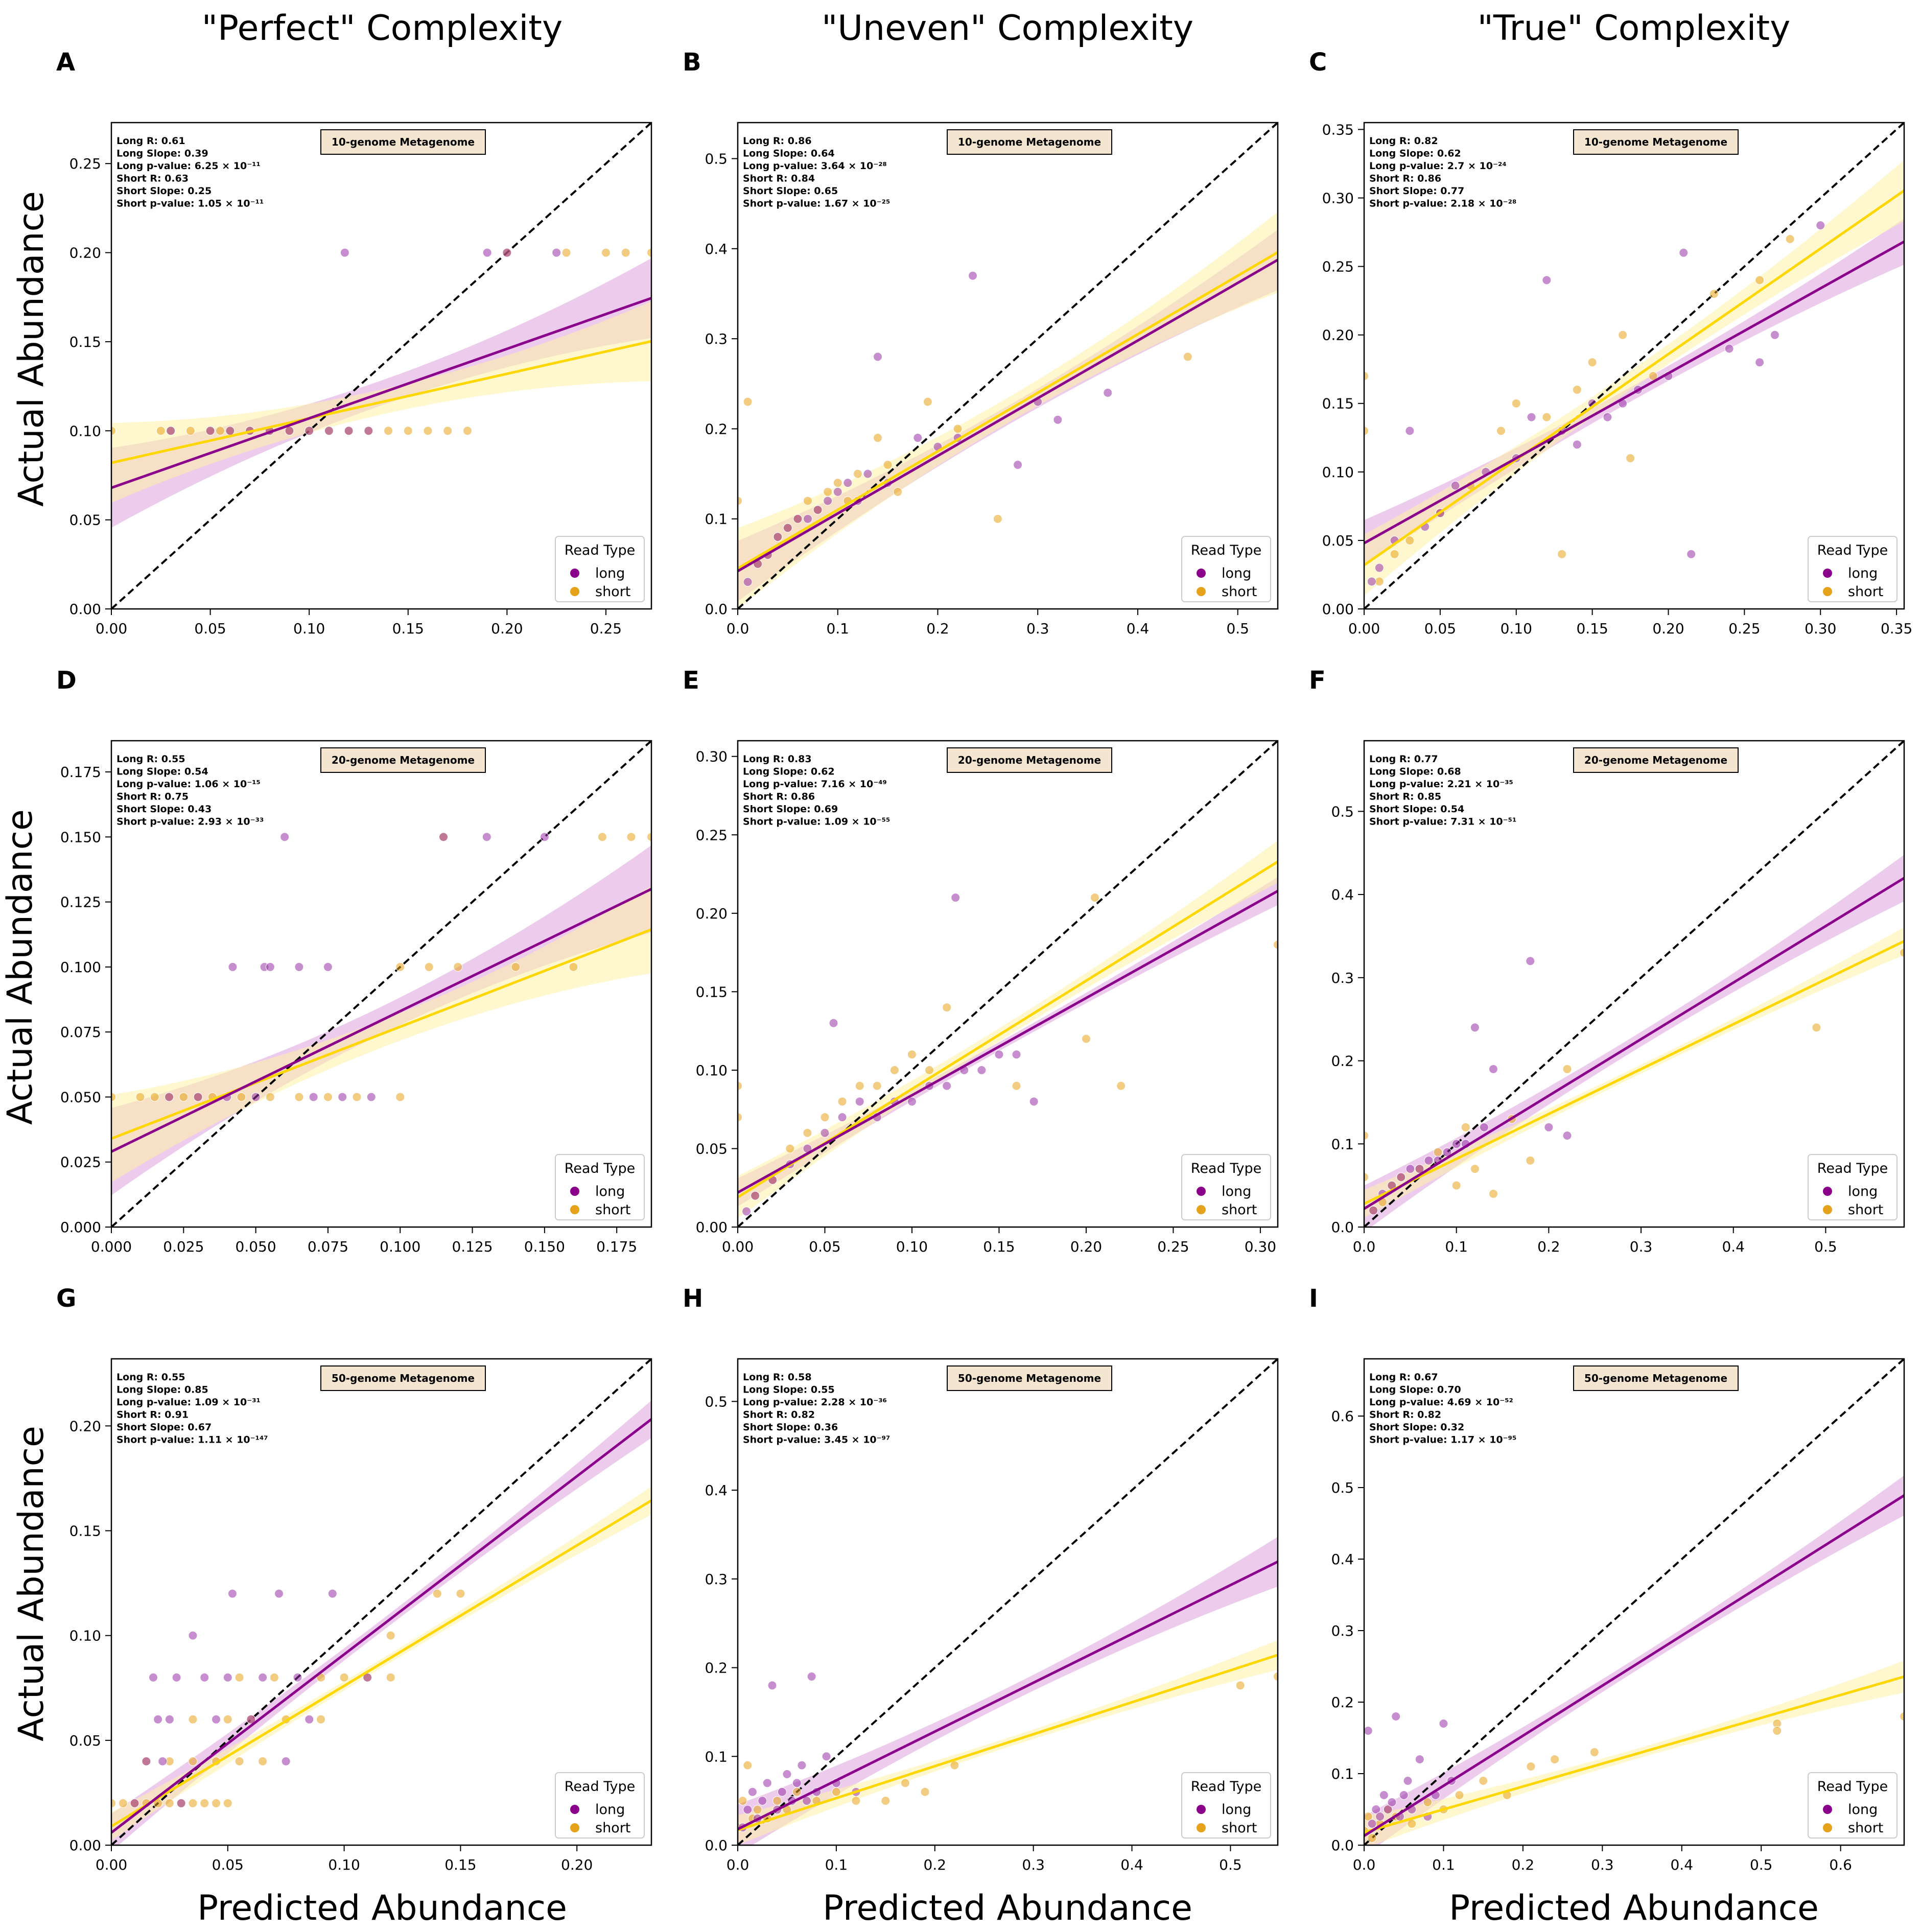 Image resolution: width=1921 pixels, height=1932 pixels. What do you see at coordinates (815, 784) in the screenshot?
I see `stats-line: Long p-value: 7.16 × 10⁻⁴⁹` at bounding box center [815, 784].